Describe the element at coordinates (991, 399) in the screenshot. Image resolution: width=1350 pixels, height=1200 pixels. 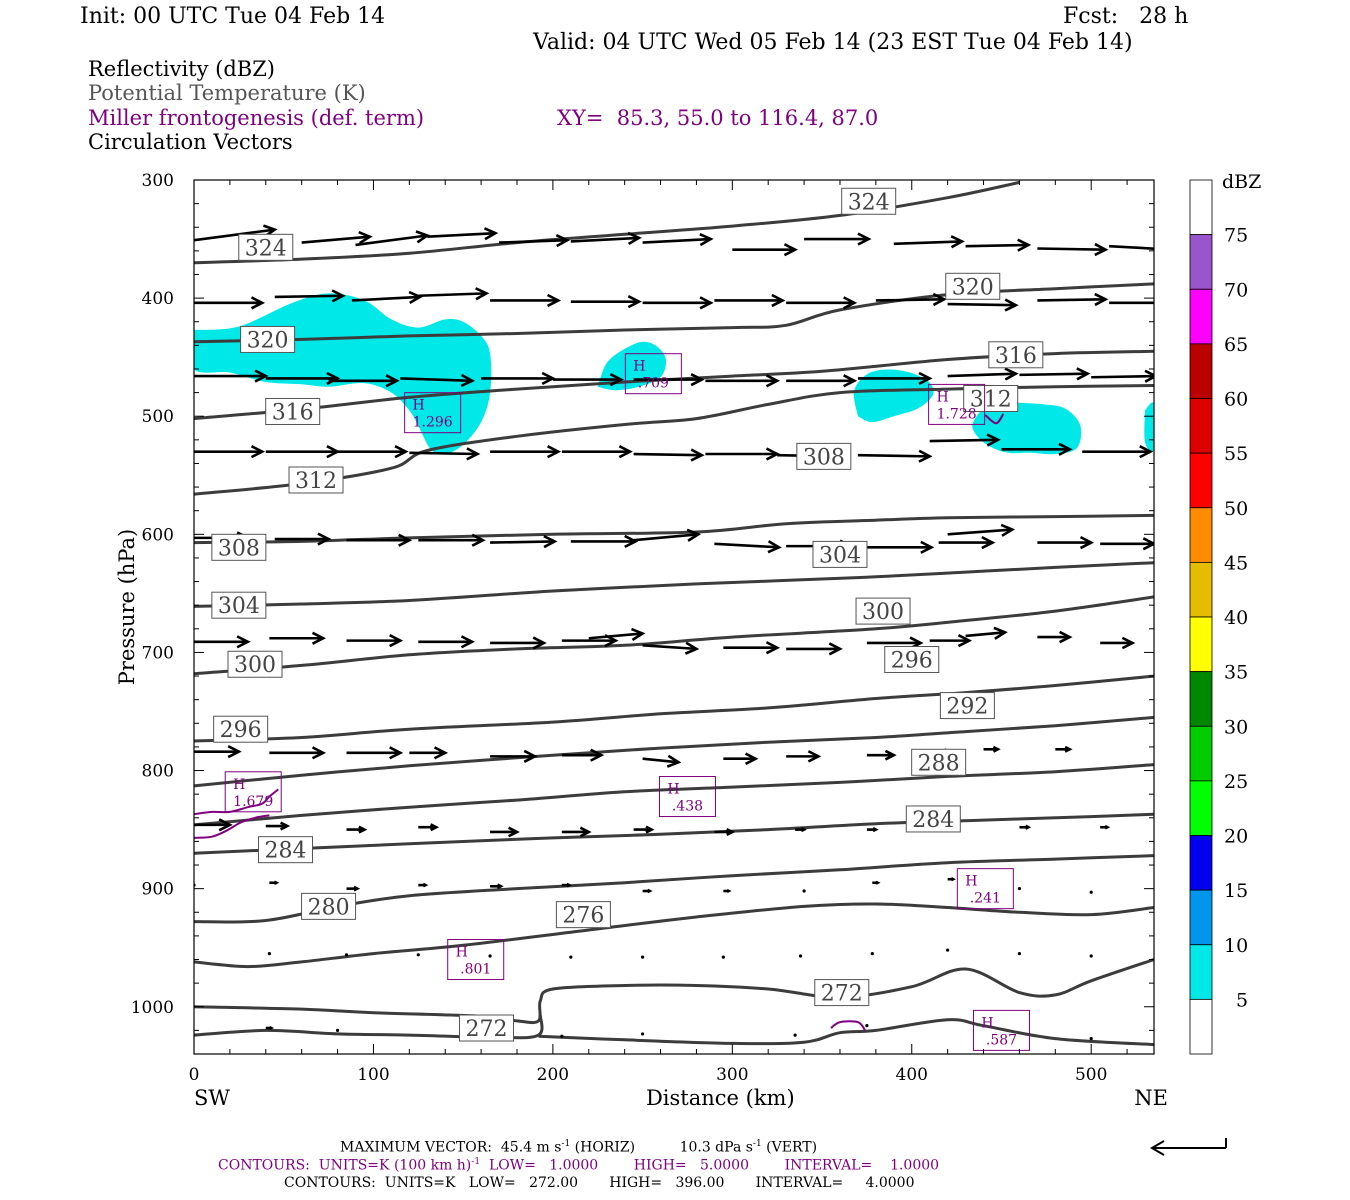
I see `theta-label-312: 312` at that location.